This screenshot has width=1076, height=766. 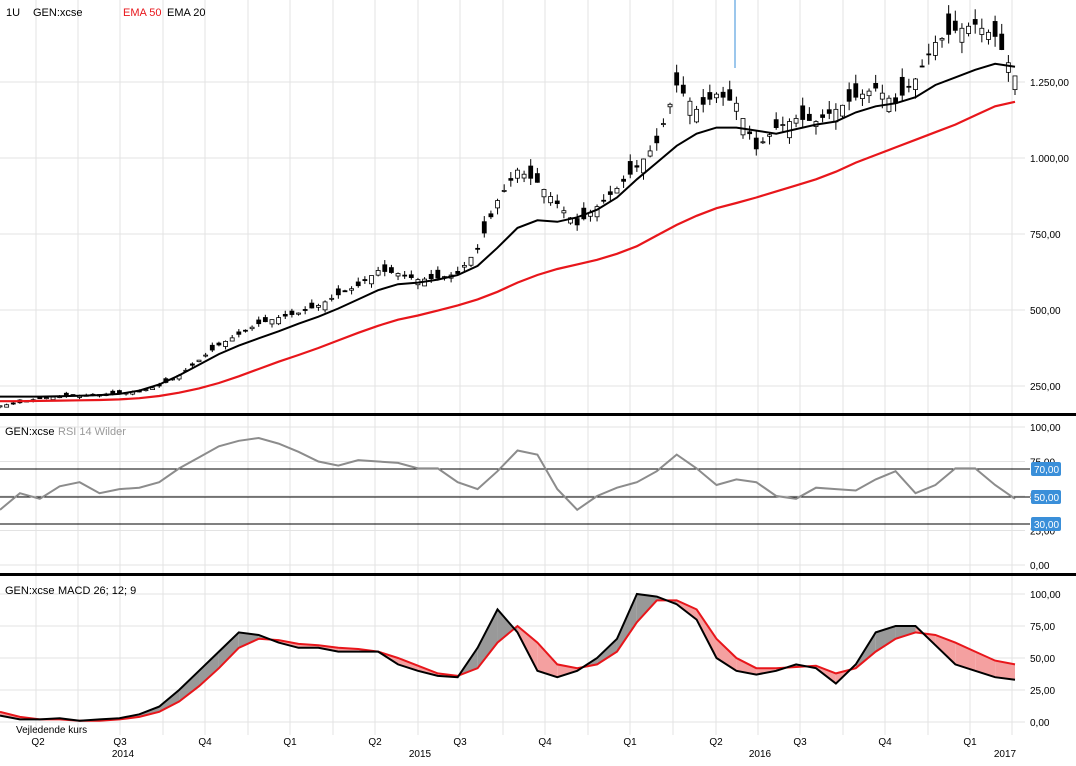 I want to click on rsi-badge-label: 30,00, so click(x=1046, y=525).